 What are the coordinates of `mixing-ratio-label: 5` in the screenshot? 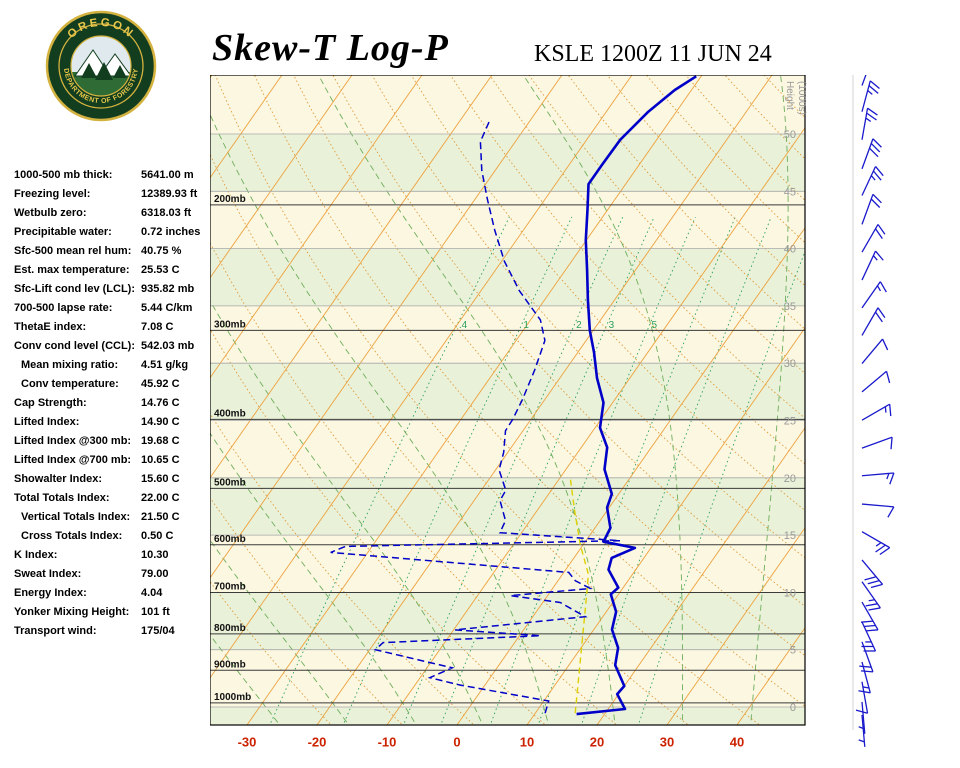 It's located at (655, 325).